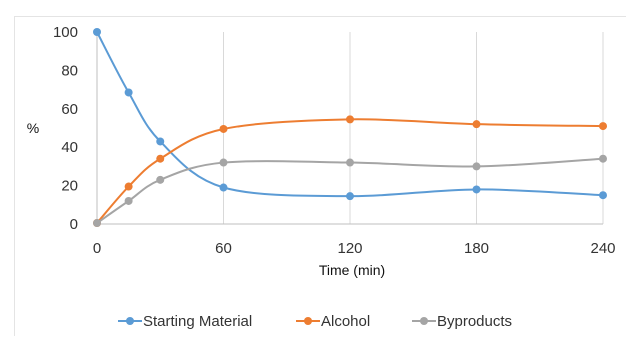 Image resolution: width=627 pixels, height=338 pixels. I want to click on legend-label-byproducts: Byproducts, so click(474, 321).